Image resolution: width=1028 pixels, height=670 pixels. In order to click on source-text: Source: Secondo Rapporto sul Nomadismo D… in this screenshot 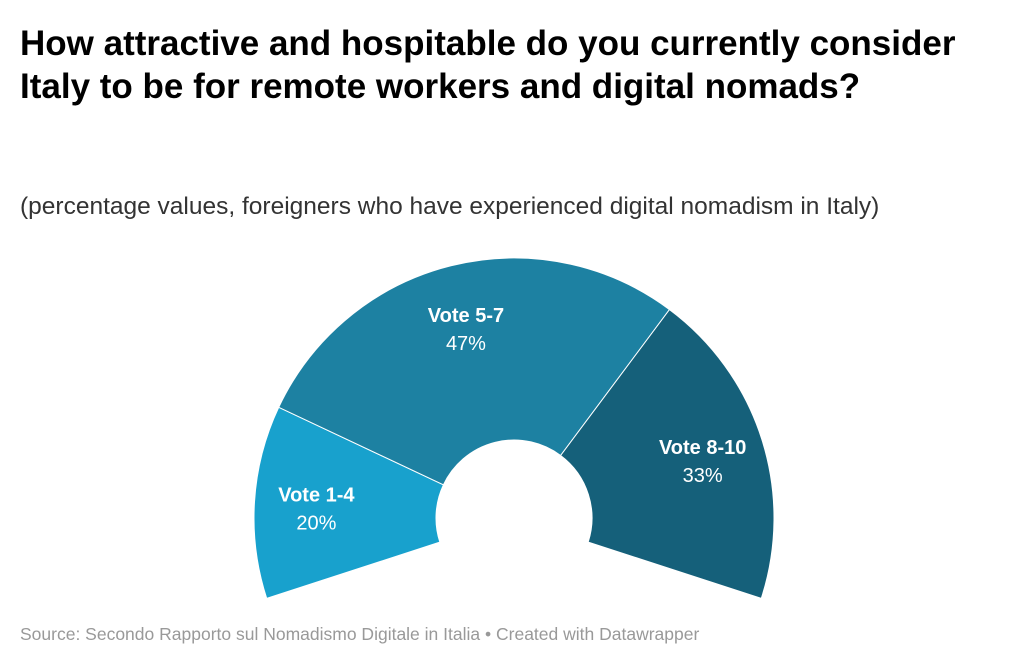, I will do `click(250, 634)`.